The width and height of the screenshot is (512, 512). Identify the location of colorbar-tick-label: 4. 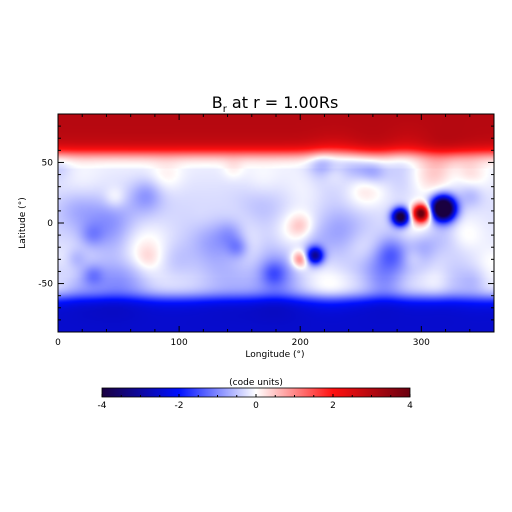
(410, 406).